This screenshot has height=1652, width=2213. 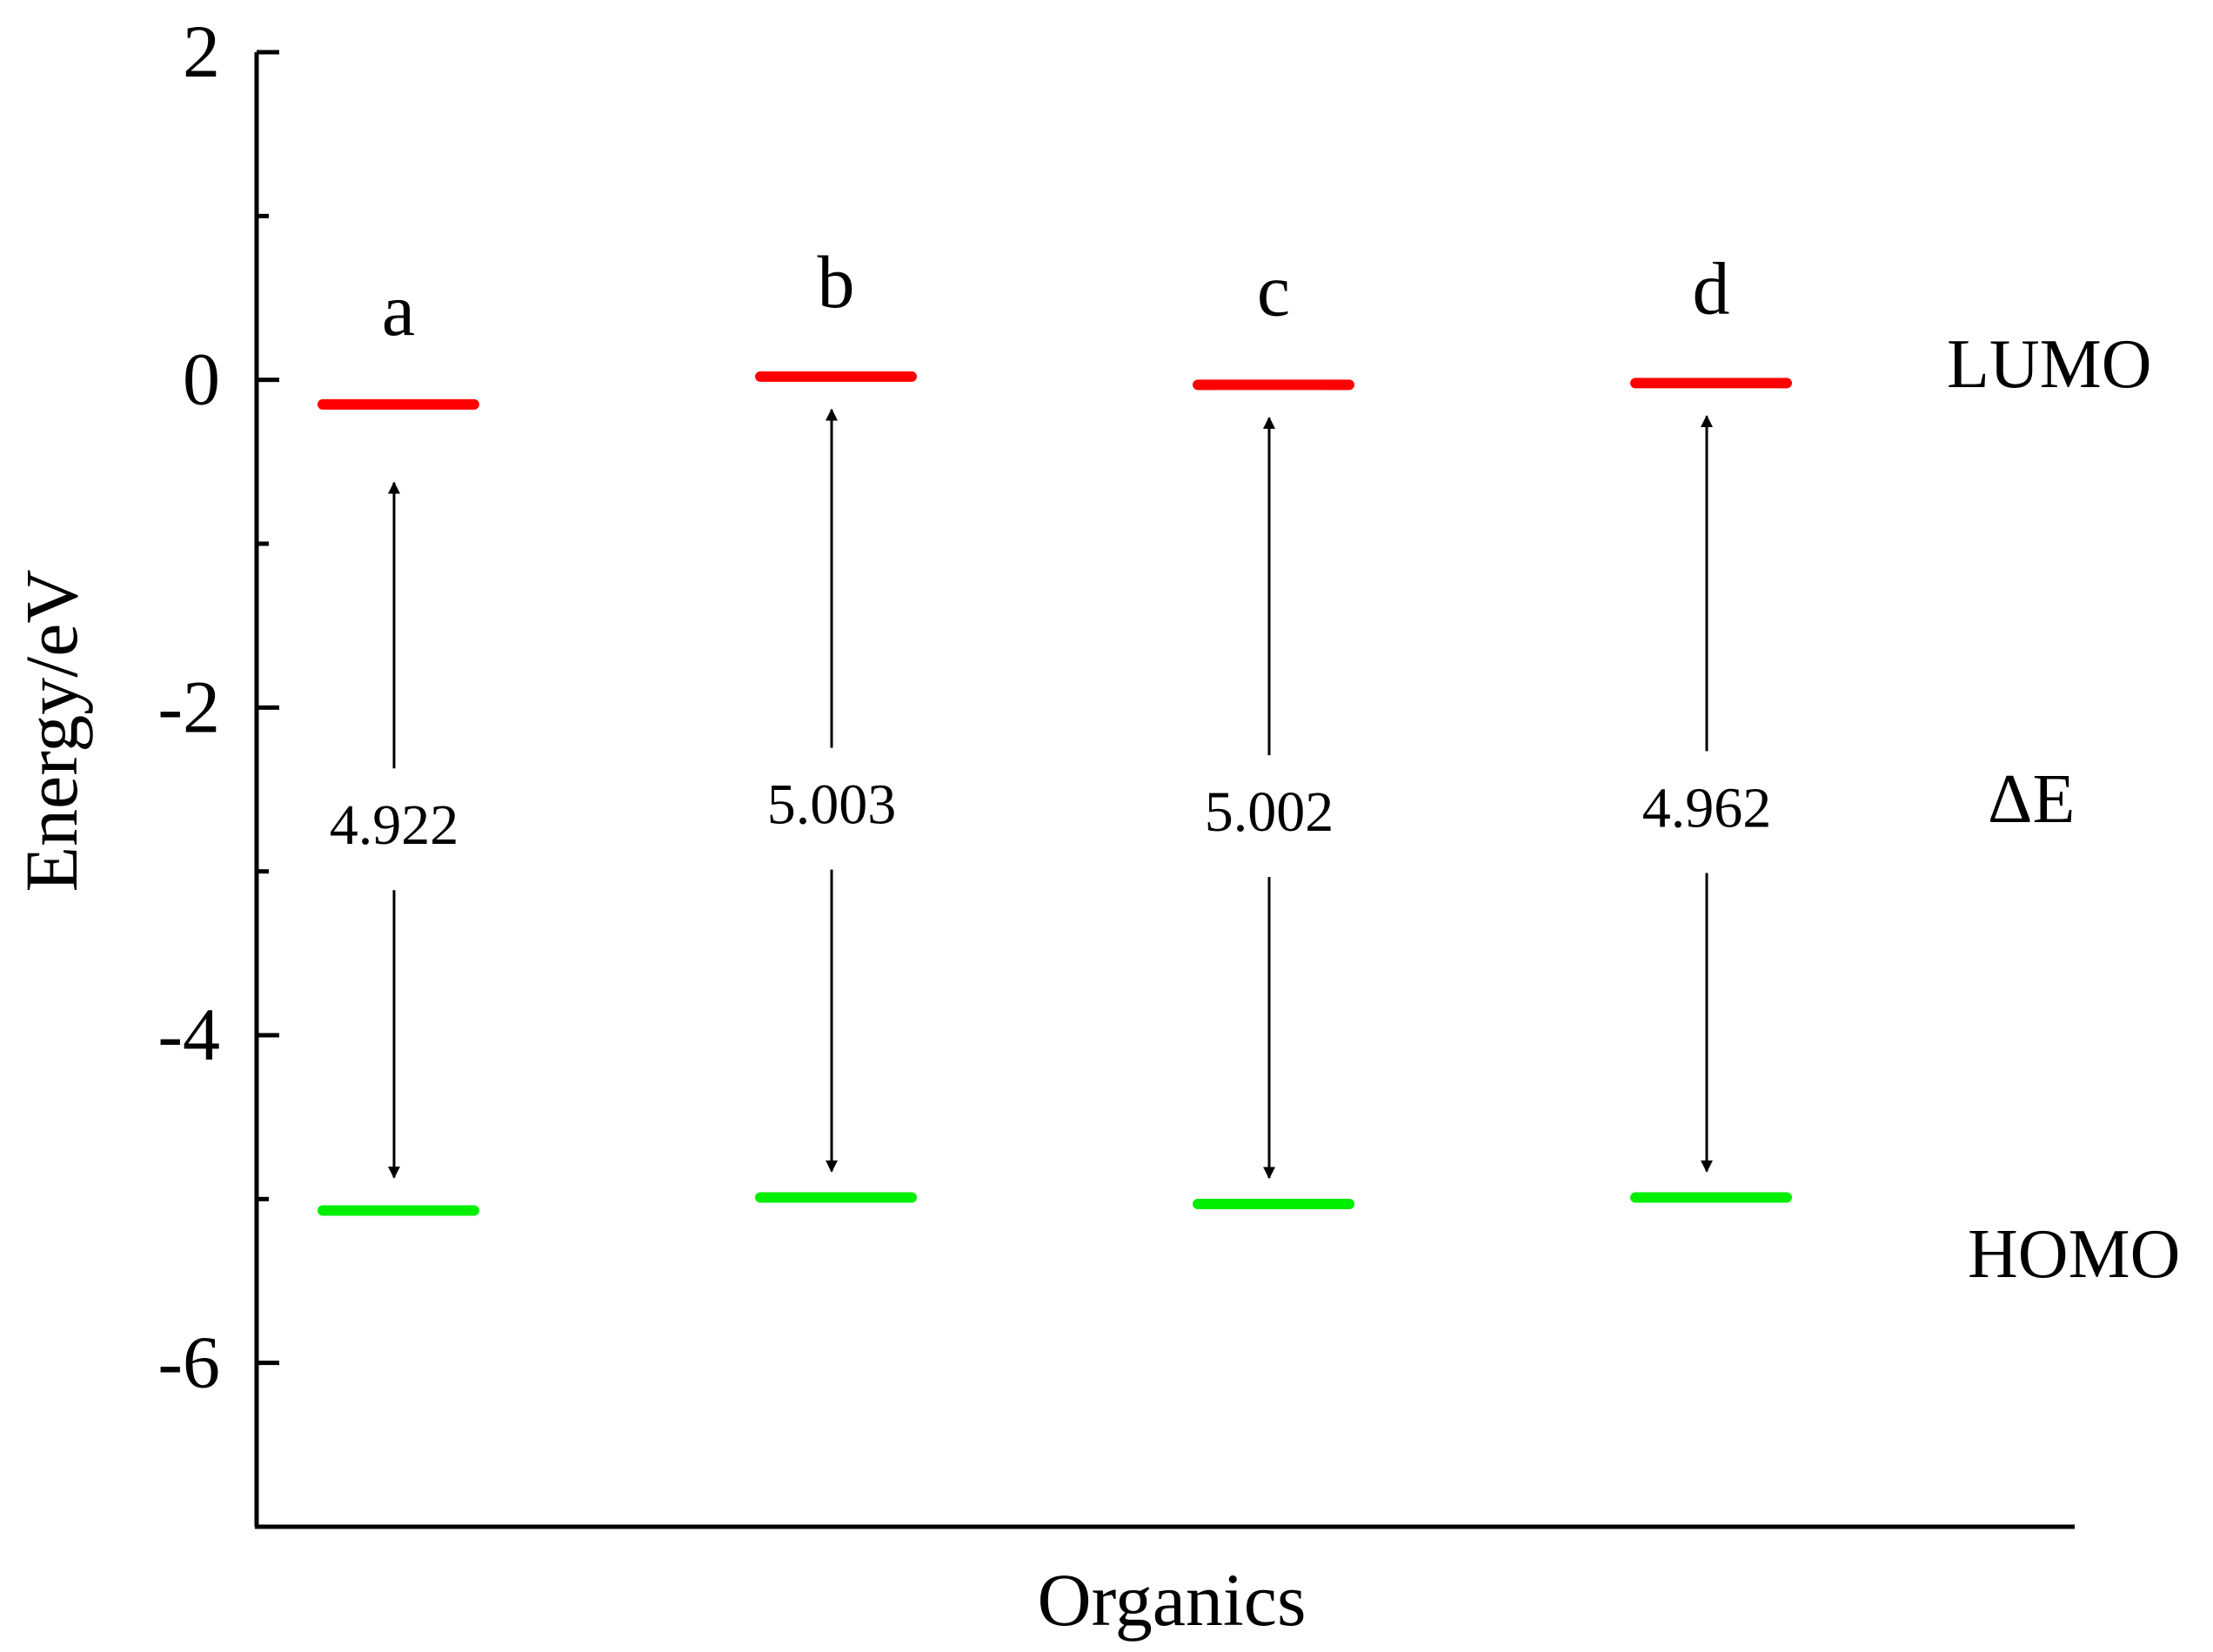 I want to click on y-tick-label: 2, so click(x=201, y=51).